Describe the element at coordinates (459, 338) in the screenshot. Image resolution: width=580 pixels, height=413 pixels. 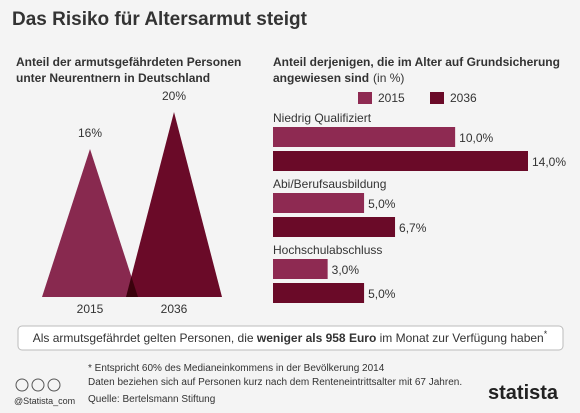
I see `note-part: im Monat zur Verfügung haben` at that location.